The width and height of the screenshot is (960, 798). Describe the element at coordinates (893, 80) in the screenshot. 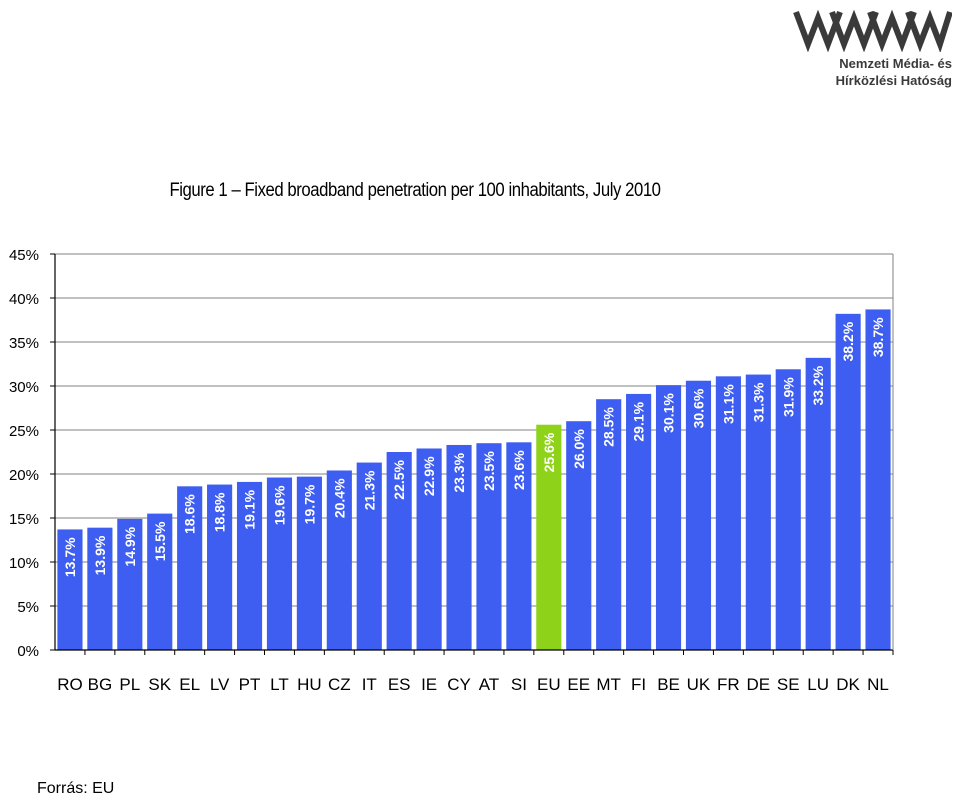

I see `logo-text-line2: Hírközlési Hatóság` at that location.